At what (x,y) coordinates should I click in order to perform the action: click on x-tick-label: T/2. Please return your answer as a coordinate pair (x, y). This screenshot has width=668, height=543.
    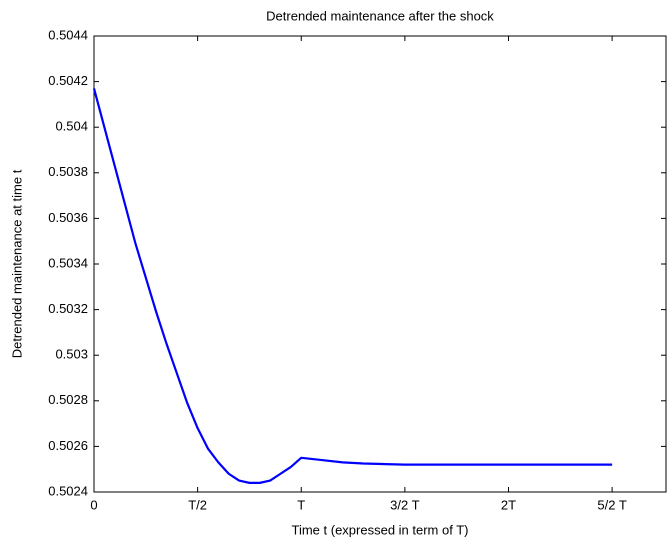
    Looking at the image, I should click on (197, 504).